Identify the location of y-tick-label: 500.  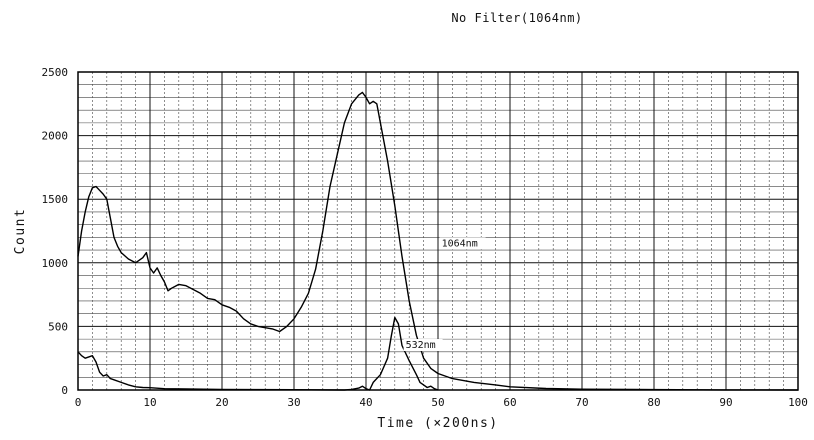
(58, 326).